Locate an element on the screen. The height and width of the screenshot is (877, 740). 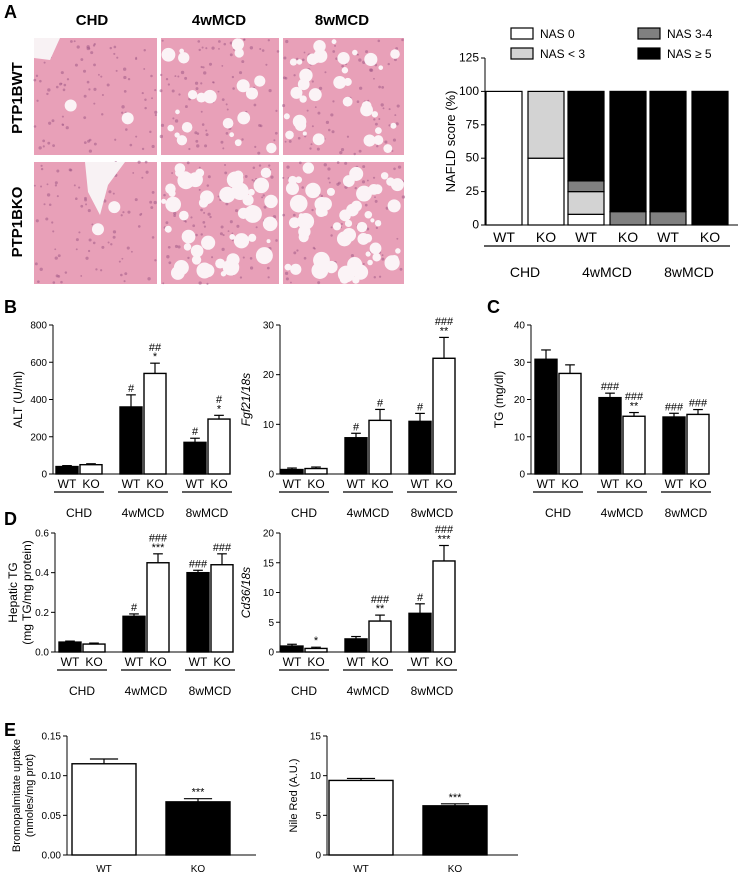
y-tick-label: 0.4 is located at coordinates (42, 573).